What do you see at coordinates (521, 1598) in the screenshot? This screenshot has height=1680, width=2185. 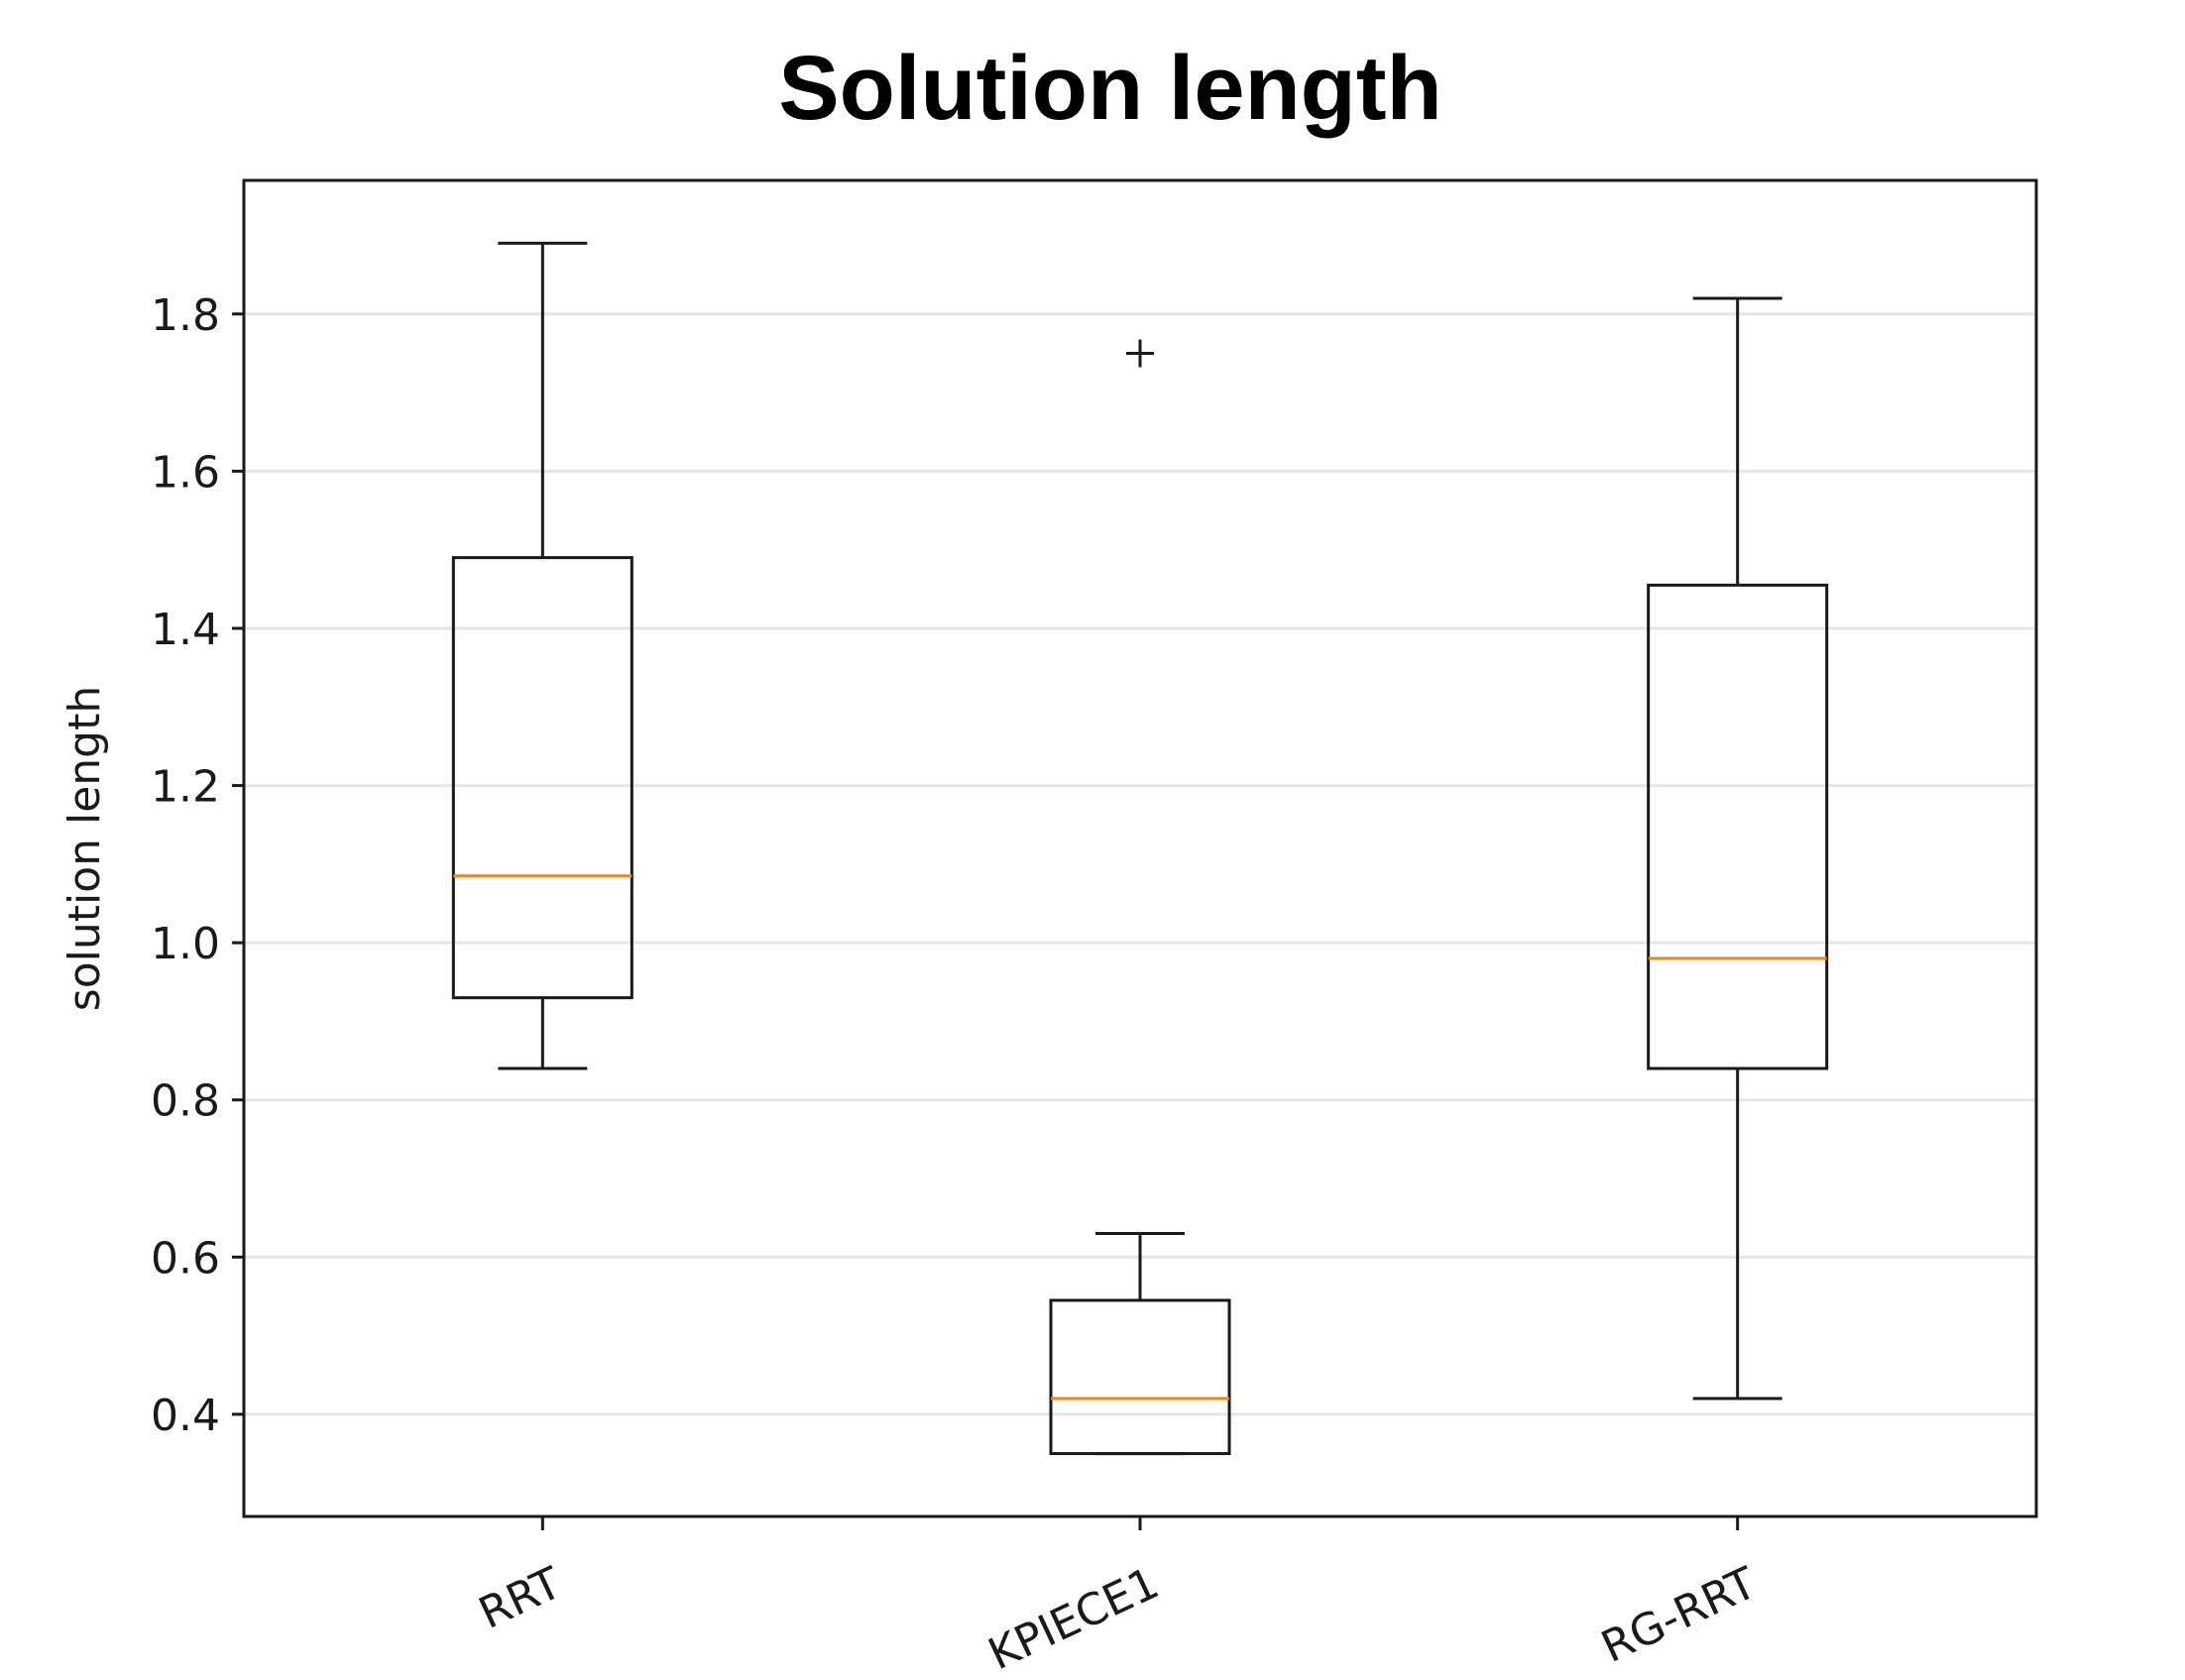 I see `x-tick-label: RRT` at bounding box center [521, 1598].